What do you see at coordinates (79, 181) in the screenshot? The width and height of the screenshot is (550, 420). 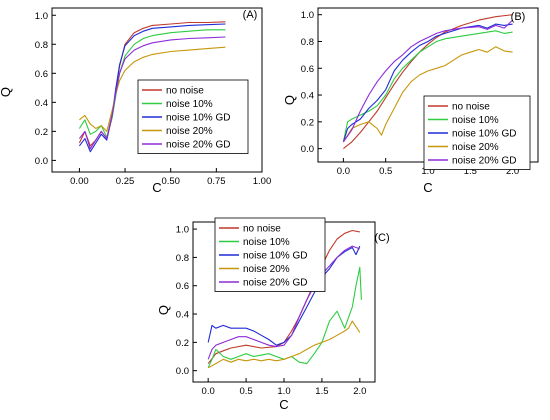 I see `x-tick-label: 0.00` at bounding box center [79, 181].